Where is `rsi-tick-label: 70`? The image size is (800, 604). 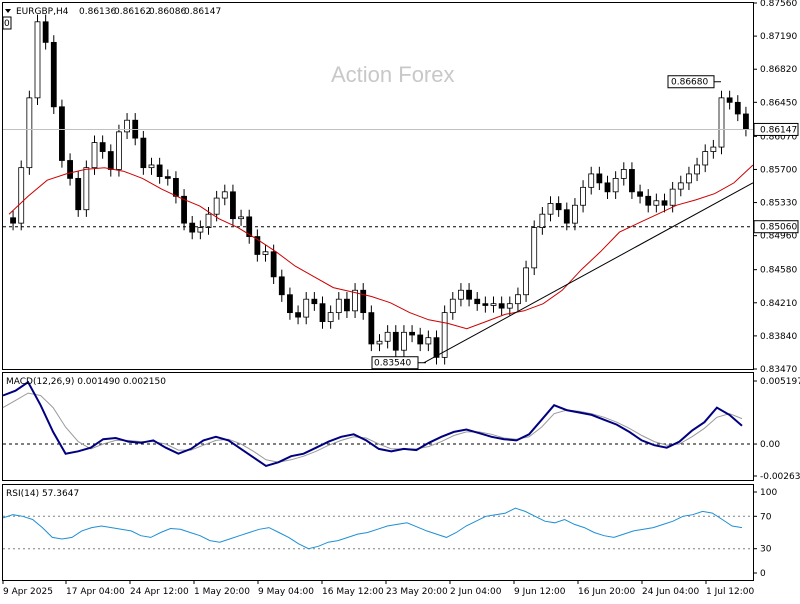
rsi-tick-label: 70 is located at coordinates (766, 517).